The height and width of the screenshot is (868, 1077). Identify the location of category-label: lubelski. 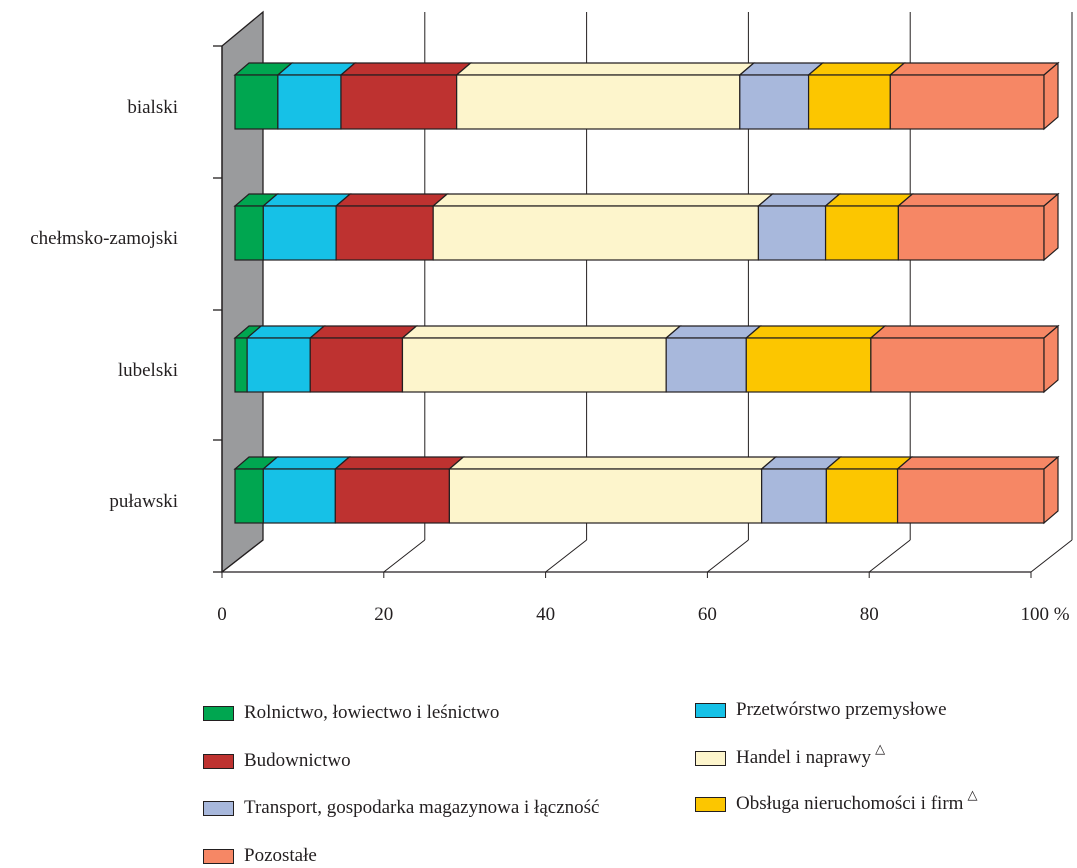
(148, 370).